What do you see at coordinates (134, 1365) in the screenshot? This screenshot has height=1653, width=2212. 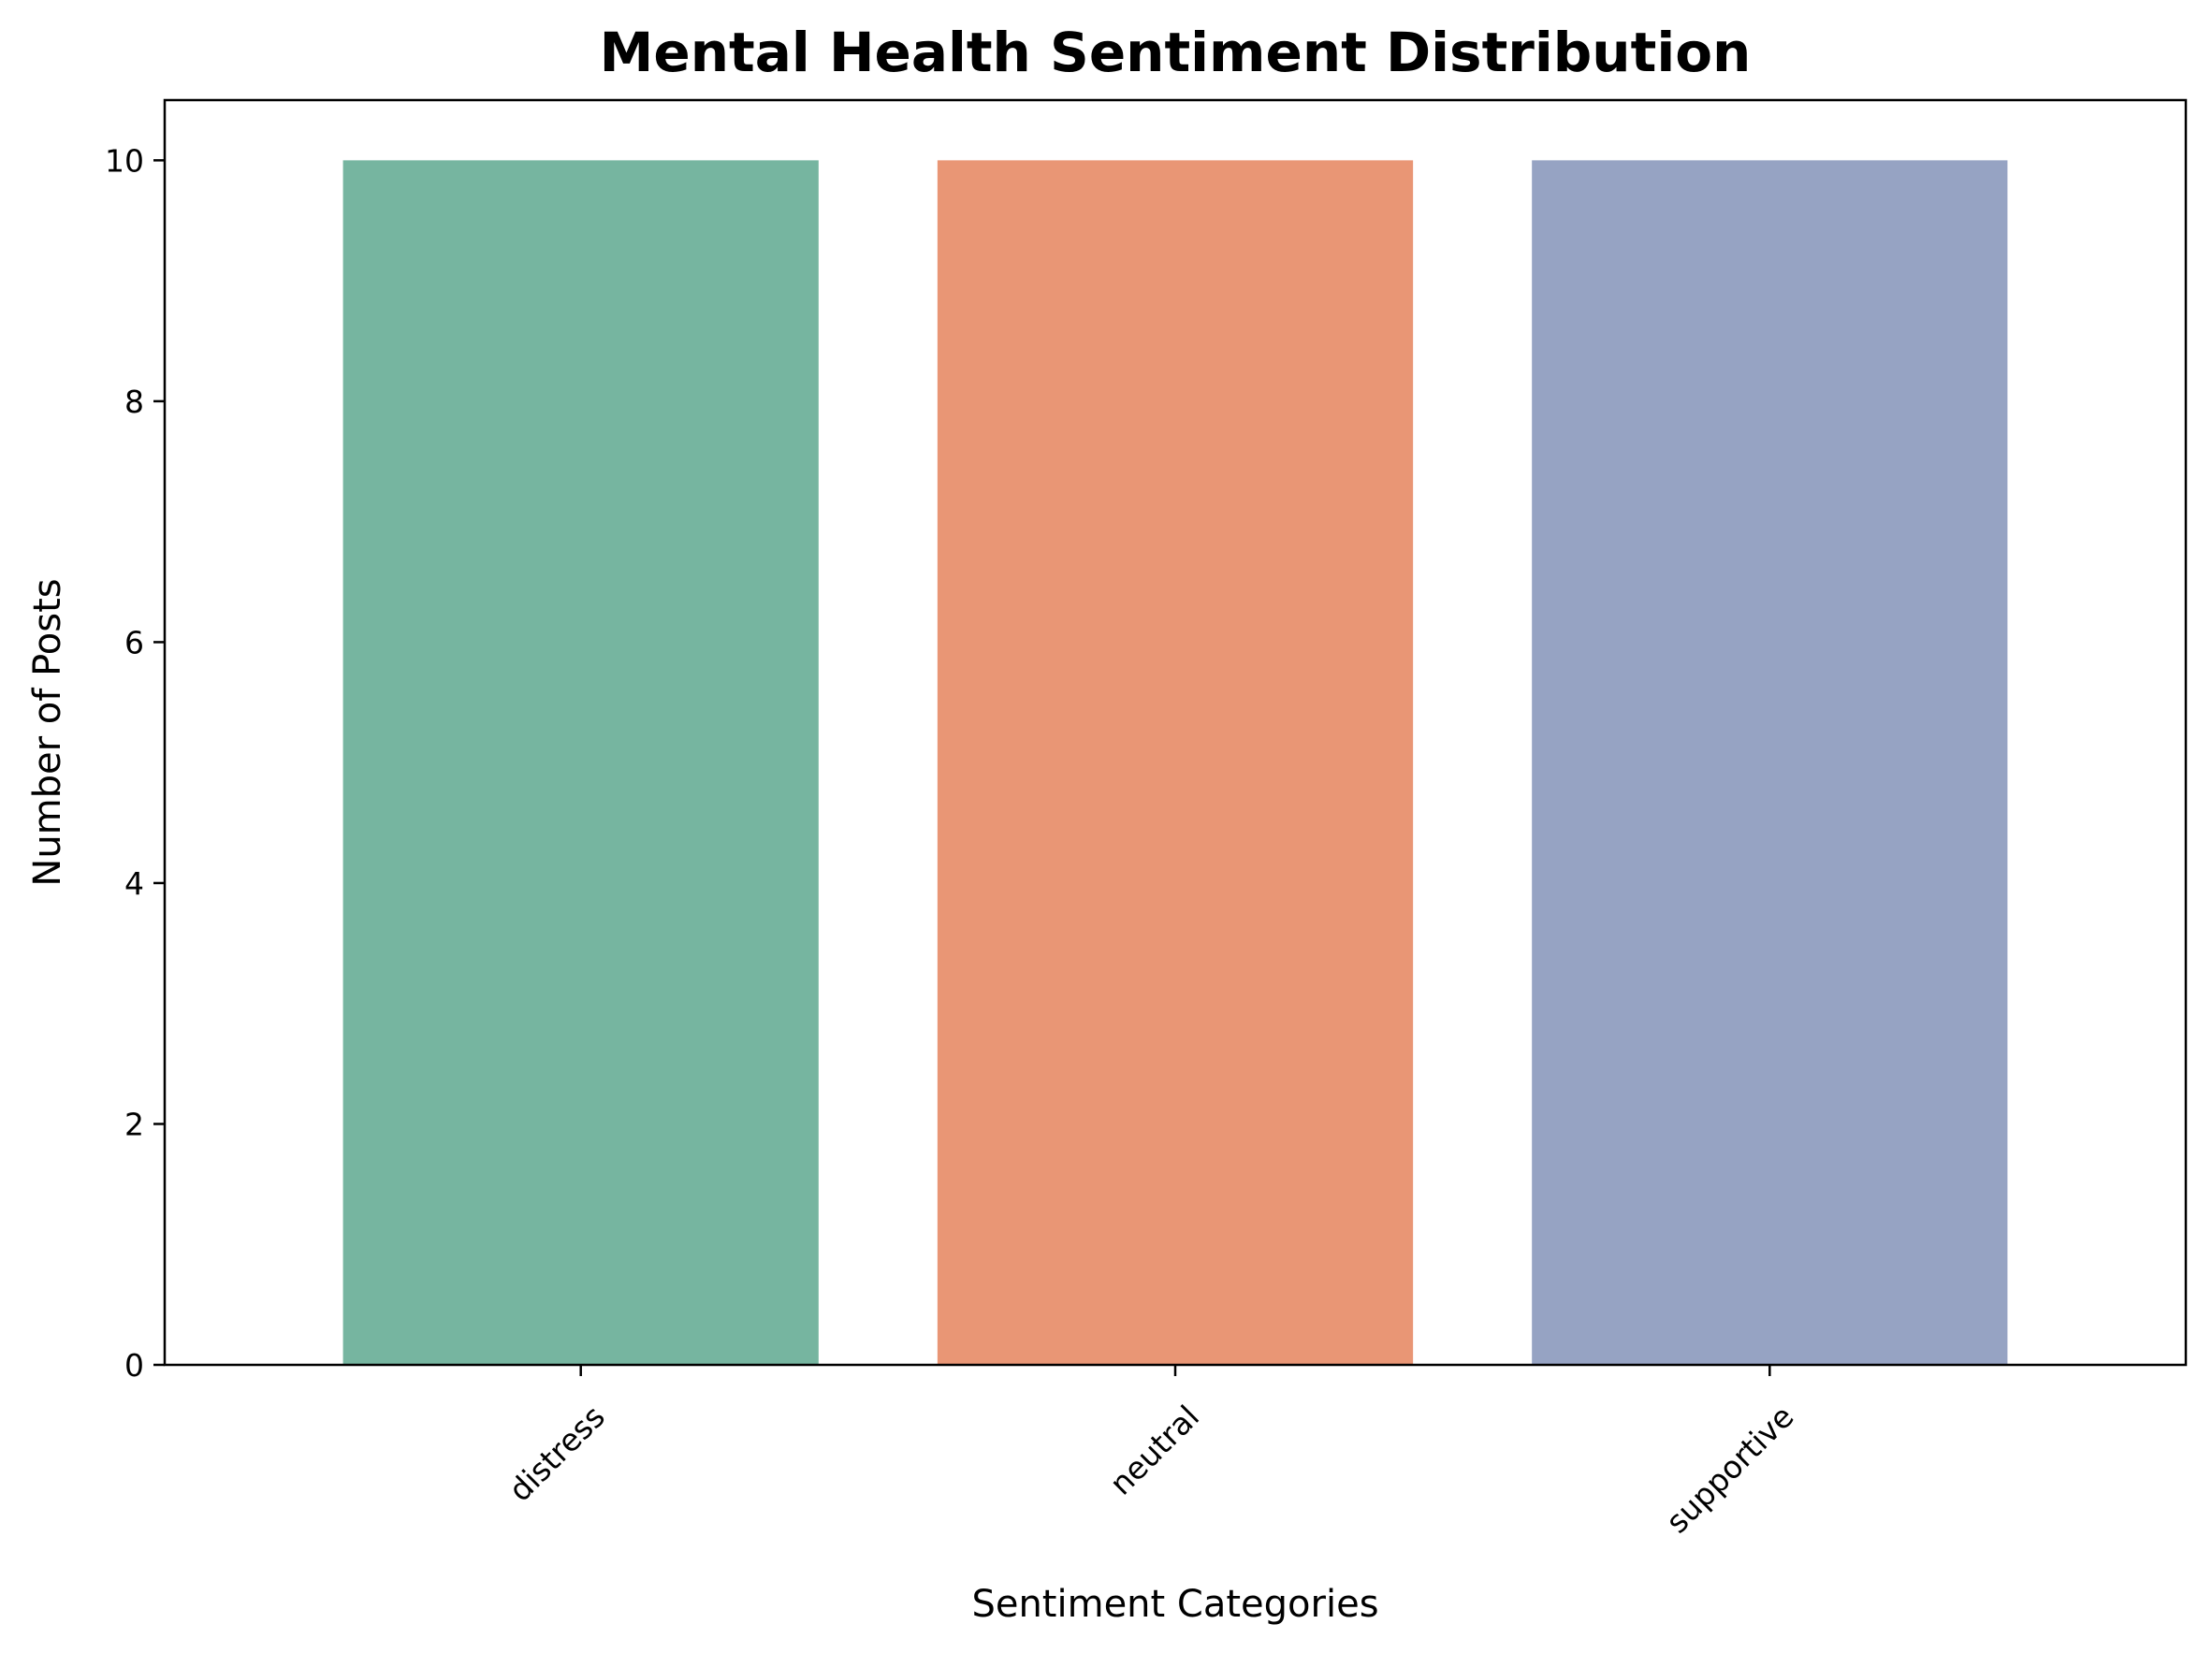 I see `y-tick-label: 0` at bounding box center [134, 1365].